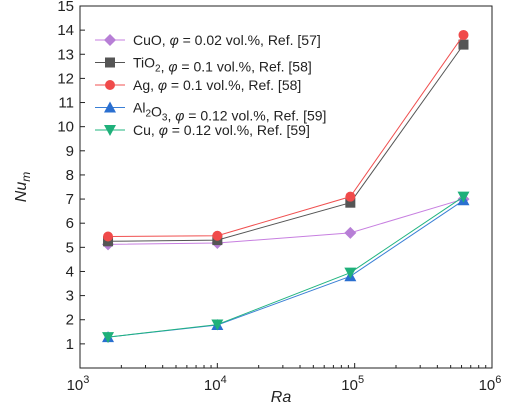 This screenshot has width=512, height=411. I want to click on y-tick-label: 3, so click(70, 296).